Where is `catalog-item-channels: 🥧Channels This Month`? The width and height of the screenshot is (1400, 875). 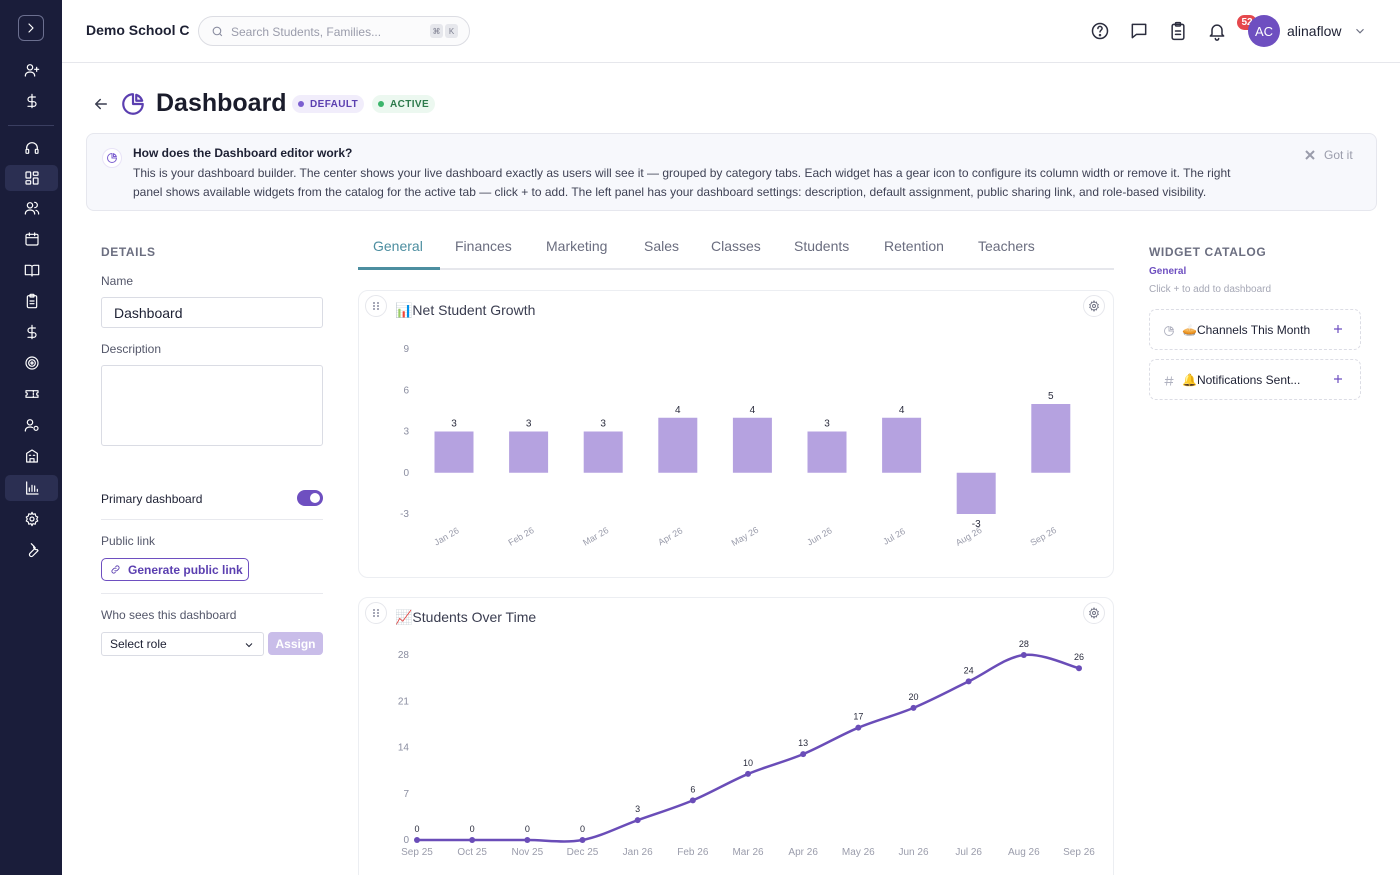 catalog-item-channels: 🥧Channels This Month is located at coordinates (1255, 329).